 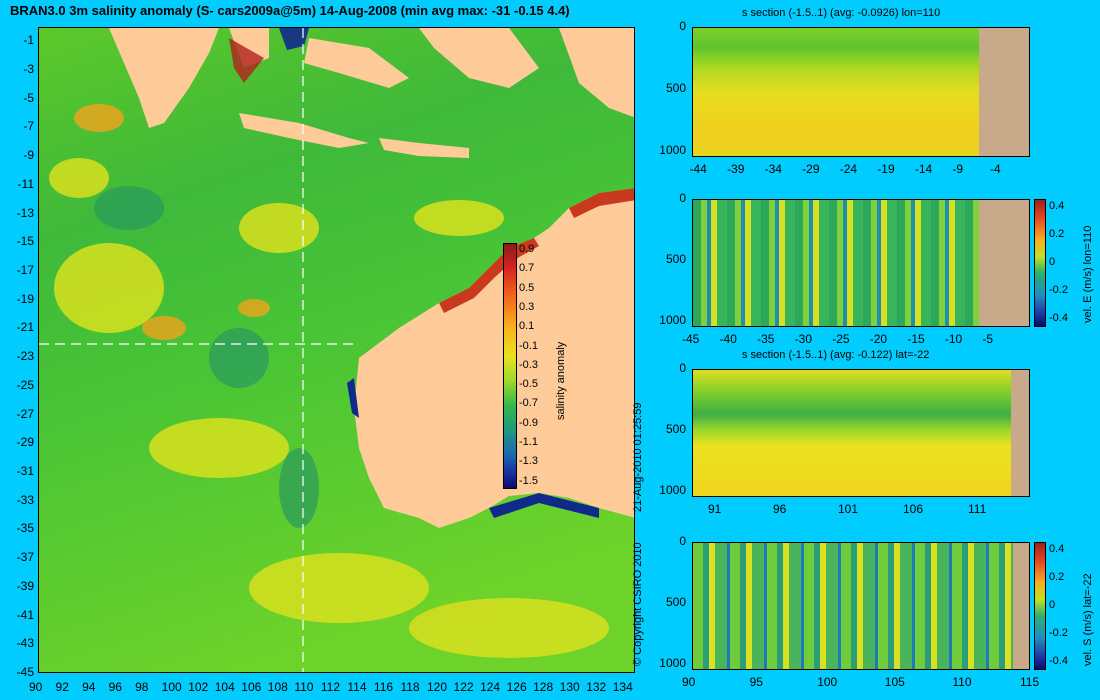 I want to click on lon-tick-label: 94, so click(x=89, y=687).